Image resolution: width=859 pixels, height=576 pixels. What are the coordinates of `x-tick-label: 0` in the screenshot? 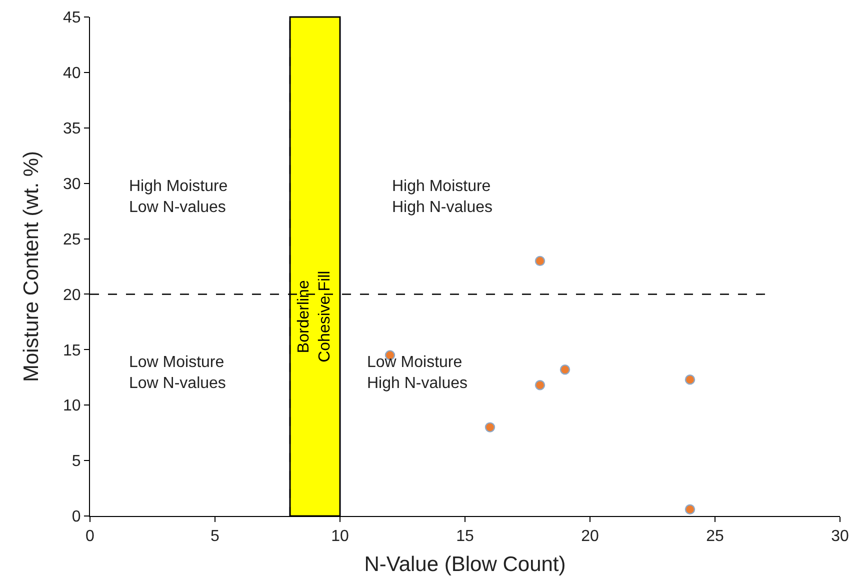 It's located at (90, 537).